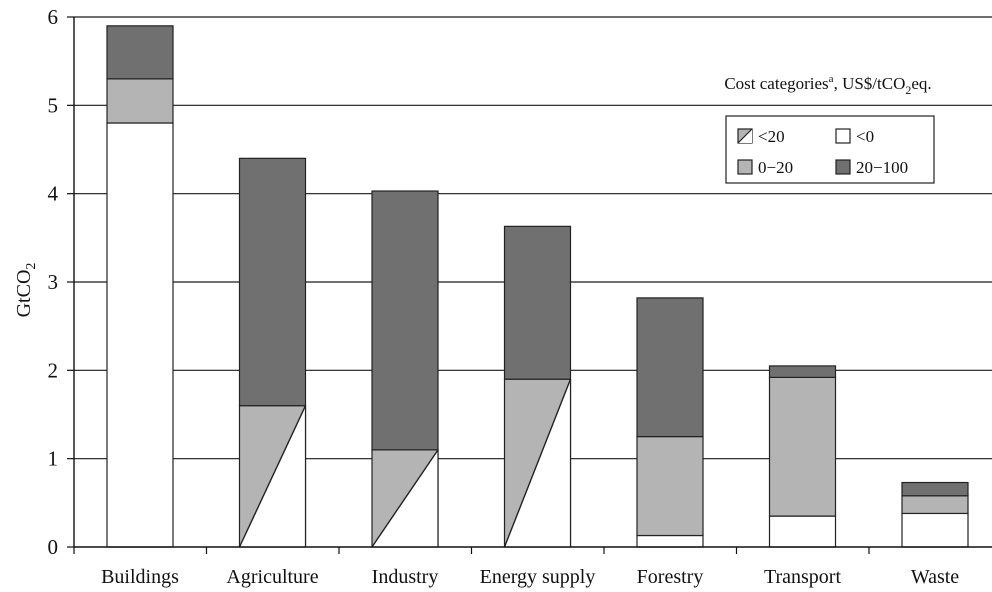 This screenshot has width=992, height=592. Describe the element at coordinates (53, 194) in the screenshot. I see `y-tick-label: 4` at that location.